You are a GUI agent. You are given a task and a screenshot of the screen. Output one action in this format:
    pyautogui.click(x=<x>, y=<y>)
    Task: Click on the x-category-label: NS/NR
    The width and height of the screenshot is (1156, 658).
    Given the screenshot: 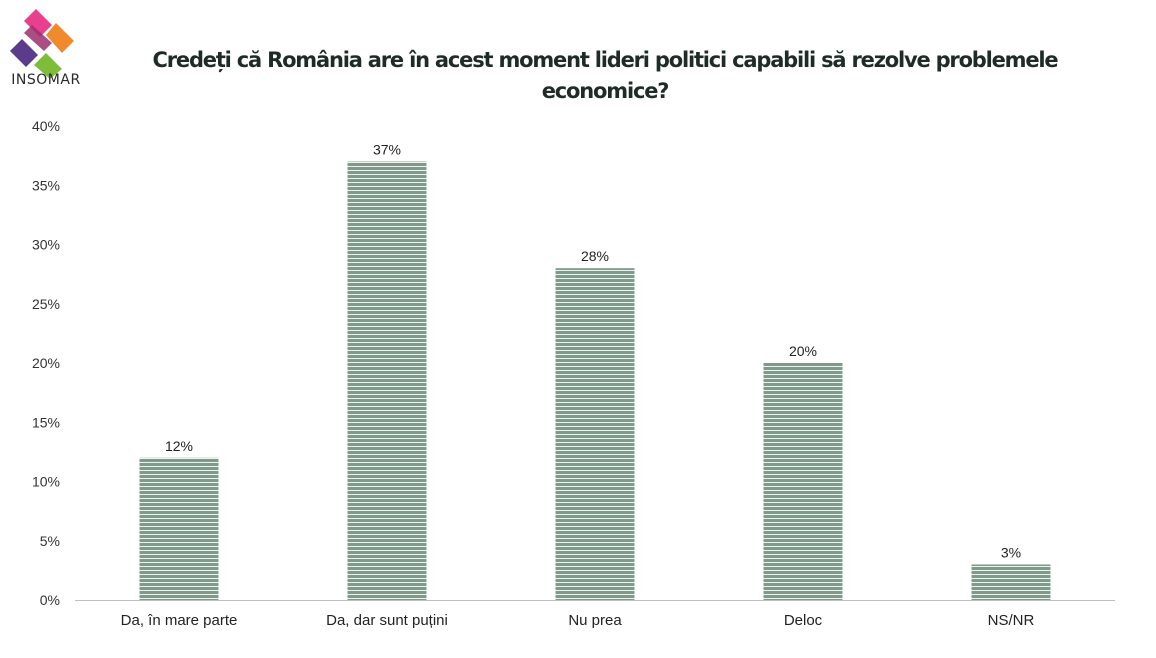 What is the action you would take?
    pyautogui.click(x=1011, y=620)
    